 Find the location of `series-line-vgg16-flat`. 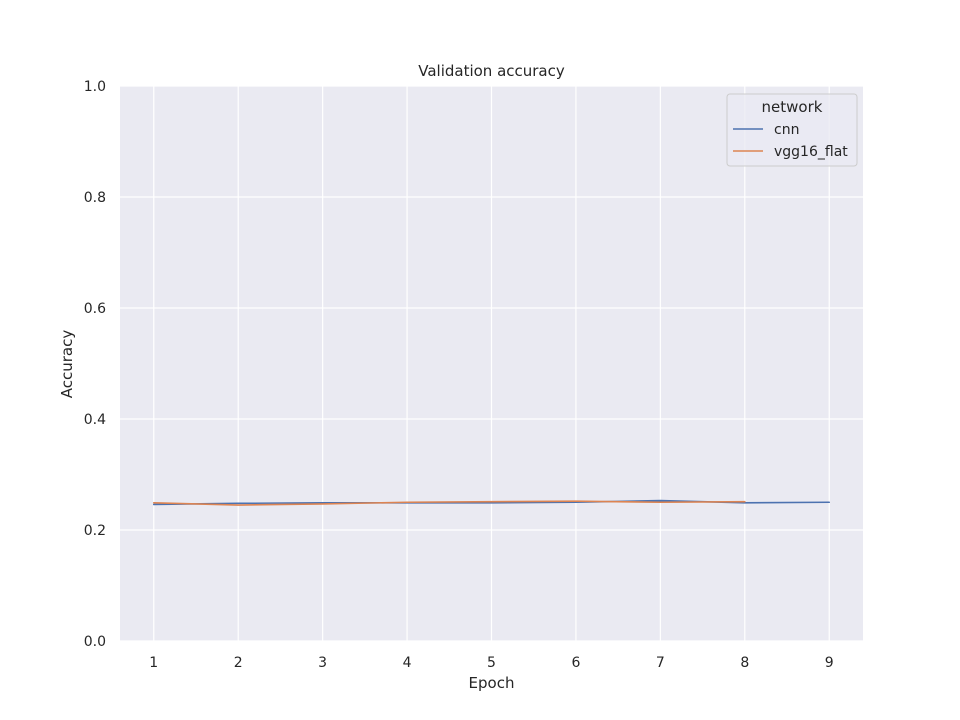

series-line-vgg16-flat is located at coordinates (449, 503).